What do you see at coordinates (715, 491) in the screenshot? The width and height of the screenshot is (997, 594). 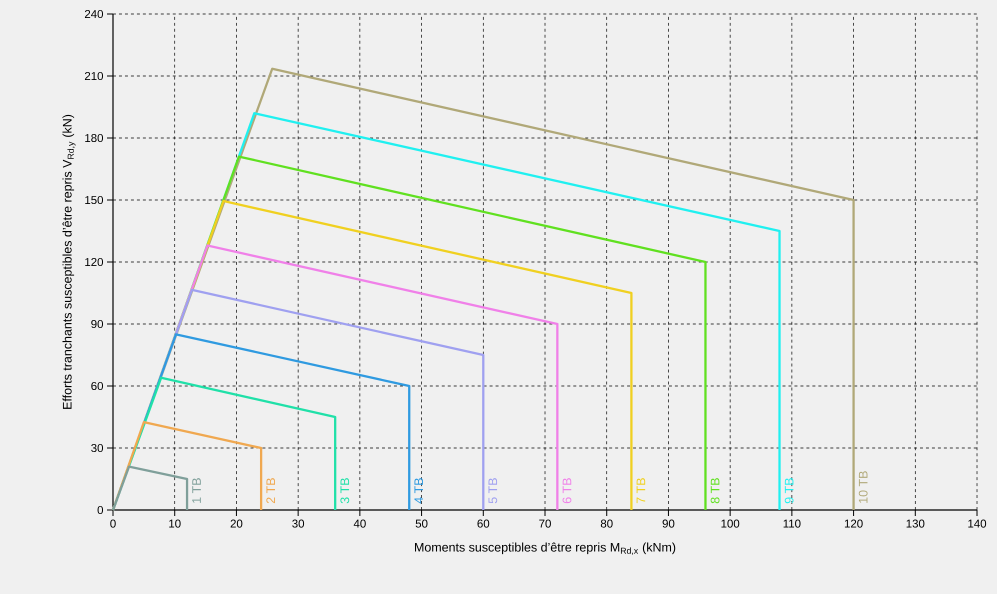 I see `text: 8 TB` at bounding box center [715, 491].